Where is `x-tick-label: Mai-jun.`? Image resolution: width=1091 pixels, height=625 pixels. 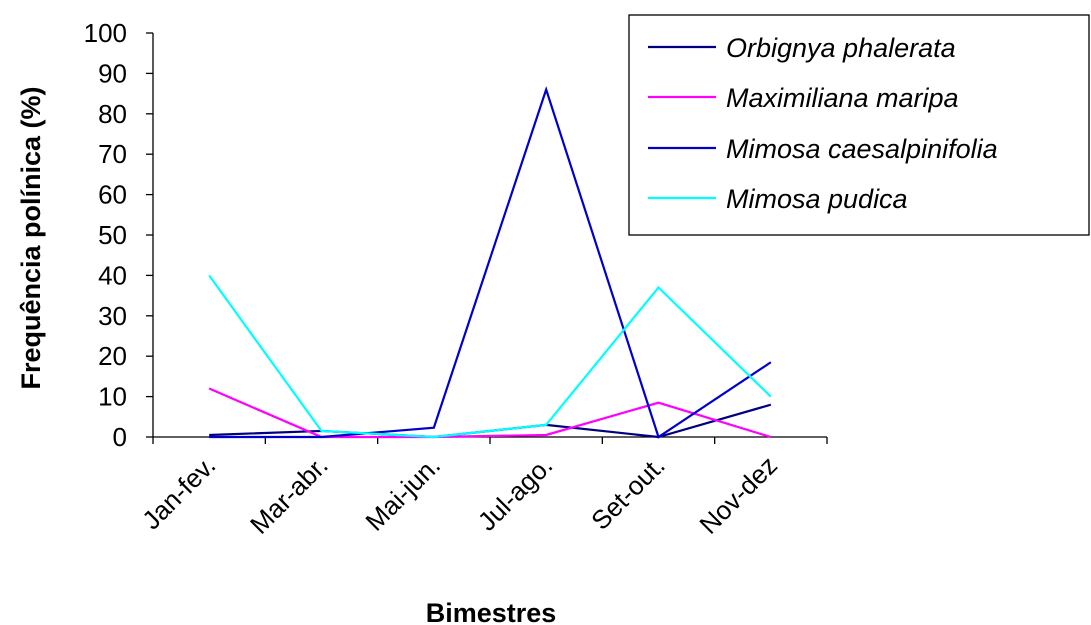
x-tick-label: Mai-jun. is located at coordinates (402, 493).